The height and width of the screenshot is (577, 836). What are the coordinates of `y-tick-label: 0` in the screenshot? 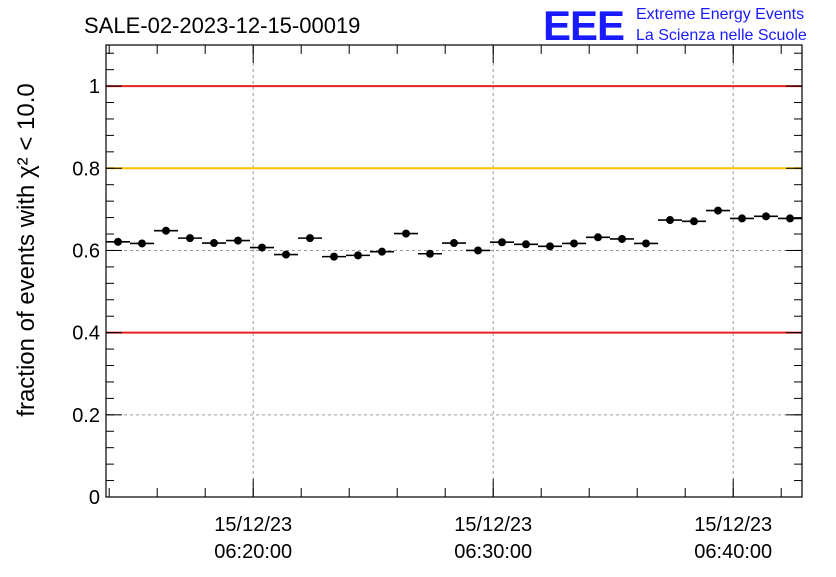 It's located at (94, 498).